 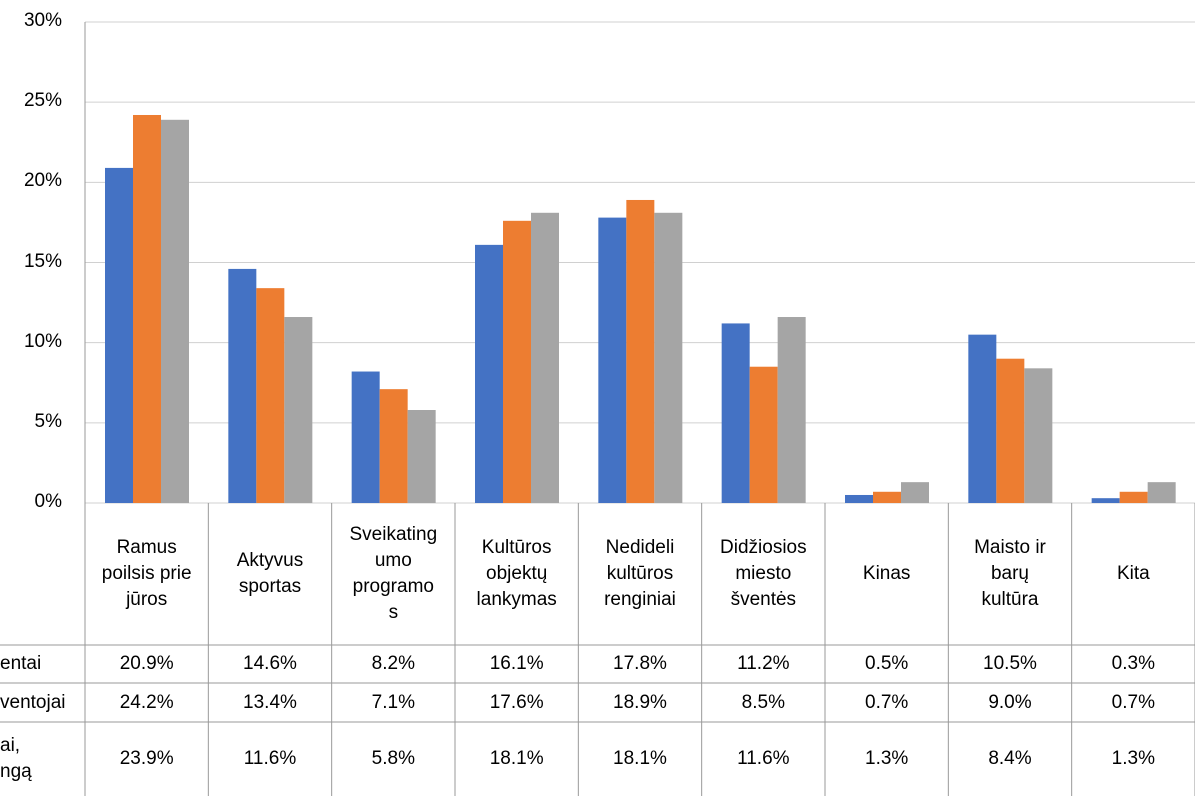 I want to click on data-label: 0.3%, so click(x=1133, y=663).